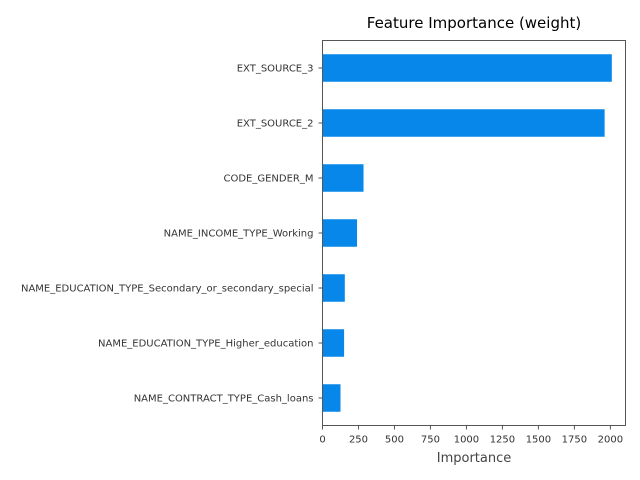 The image size is (640, 480). I want to click on y-tick-label: EXT_SOURCE_2, so click(275, 124).